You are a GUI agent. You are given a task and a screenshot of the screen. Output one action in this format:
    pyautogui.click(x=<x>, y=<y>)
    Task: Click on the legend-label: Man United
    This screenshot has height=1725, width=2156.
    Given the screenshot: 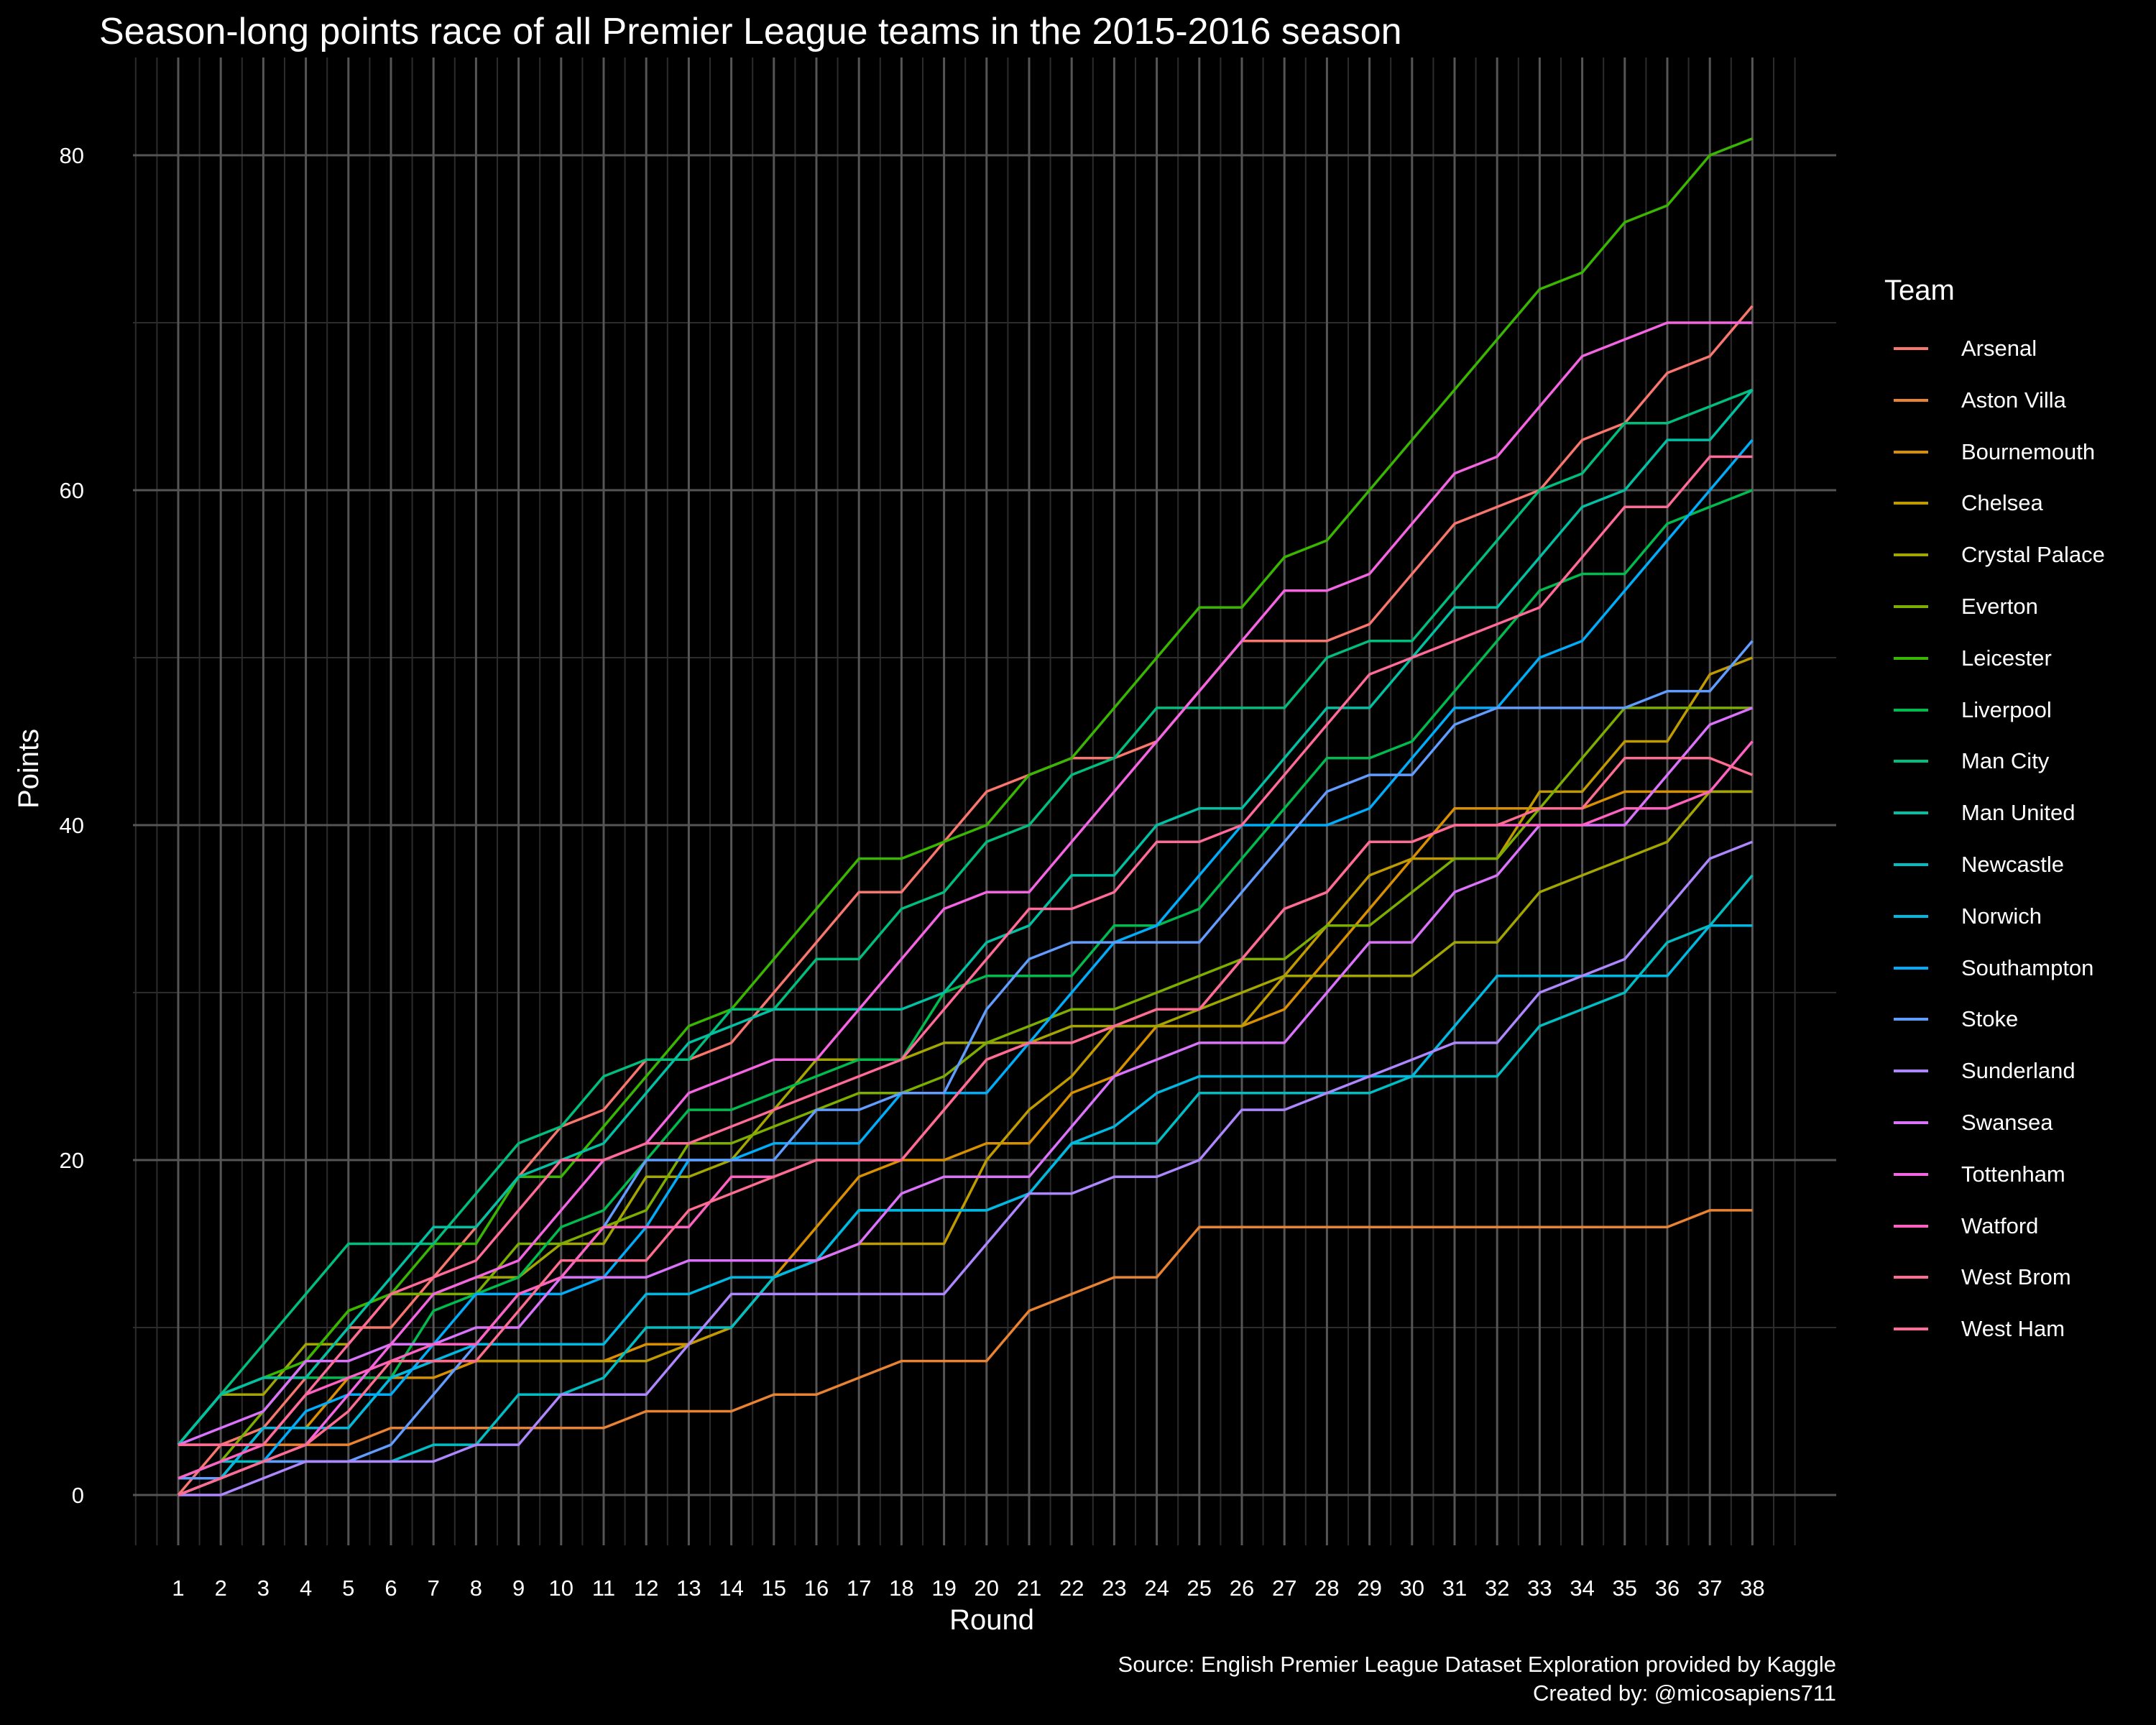 What is the action you would take?
    pyautogui.click(x=2018, y=813)
    